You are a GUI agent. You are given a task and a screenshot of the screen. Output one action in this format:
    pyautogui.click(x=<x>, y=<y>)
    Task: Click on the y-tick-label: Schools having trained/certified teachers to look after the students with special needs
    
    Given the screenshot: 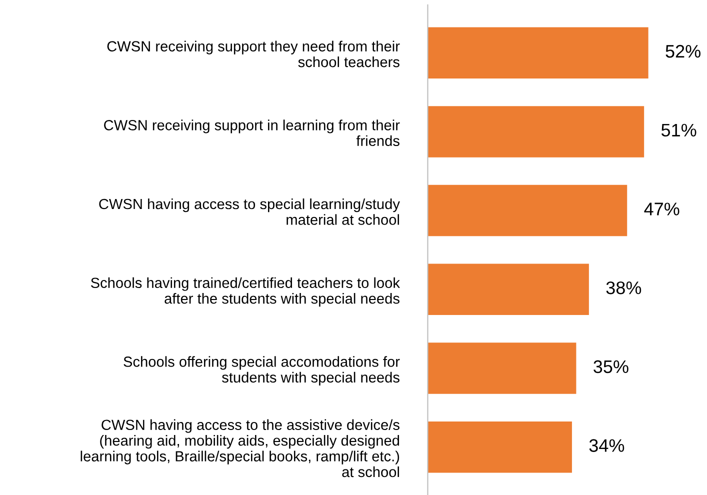 What is the action you would take?
    pyautogui.click(x=245, y=292)
    